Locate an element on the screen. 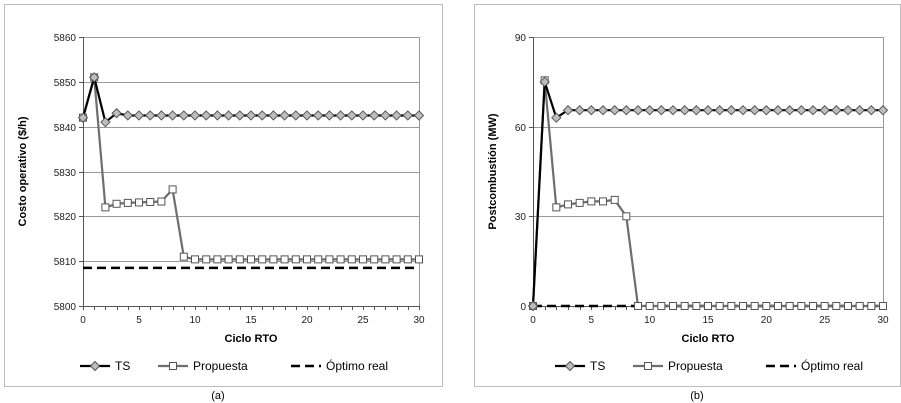 Image resolution: width=901 pixels, height=403 pixels. legend-label: TS is located at coordinates (597, 366).